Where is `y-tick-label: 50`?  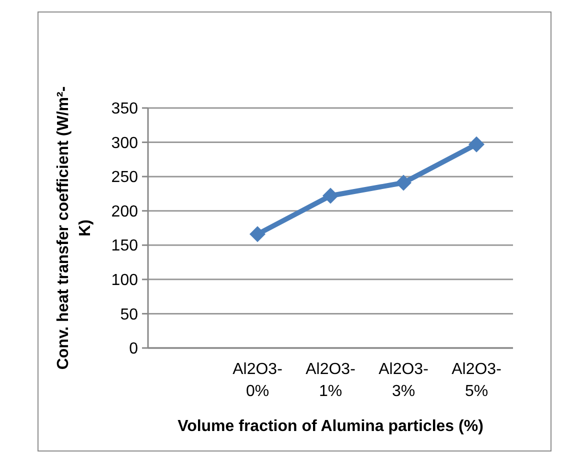
y-tick-label: 50 is located at coordinates (129, 315).